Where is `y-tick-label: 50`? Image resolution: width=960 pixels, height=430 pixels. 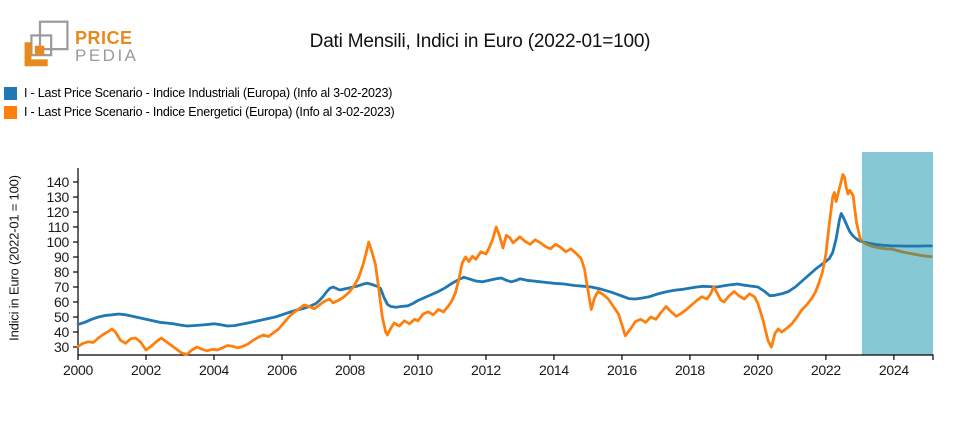 y-tick-label: 50 is located at coordinates (61, 317).